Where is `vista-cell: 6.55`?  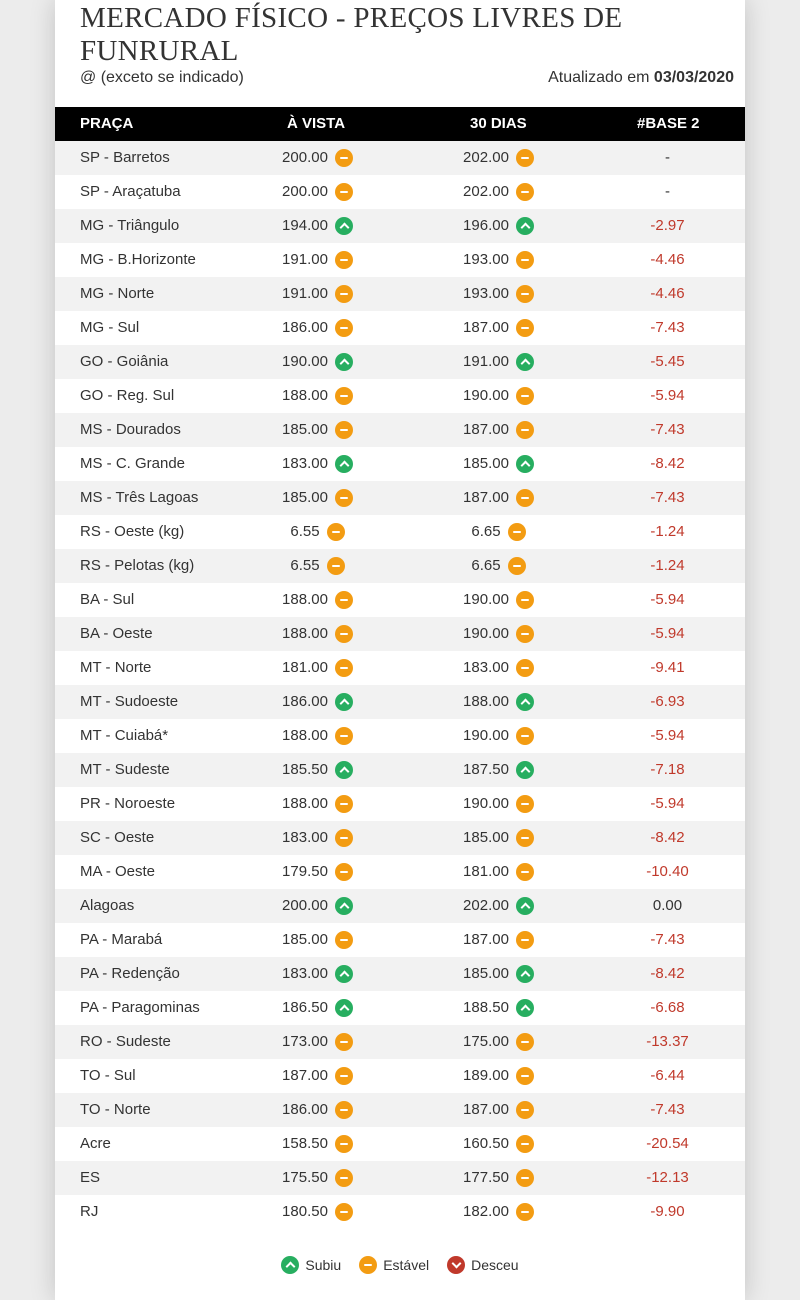
vista-cell: 6.55 is located at coordinates (317, 566).